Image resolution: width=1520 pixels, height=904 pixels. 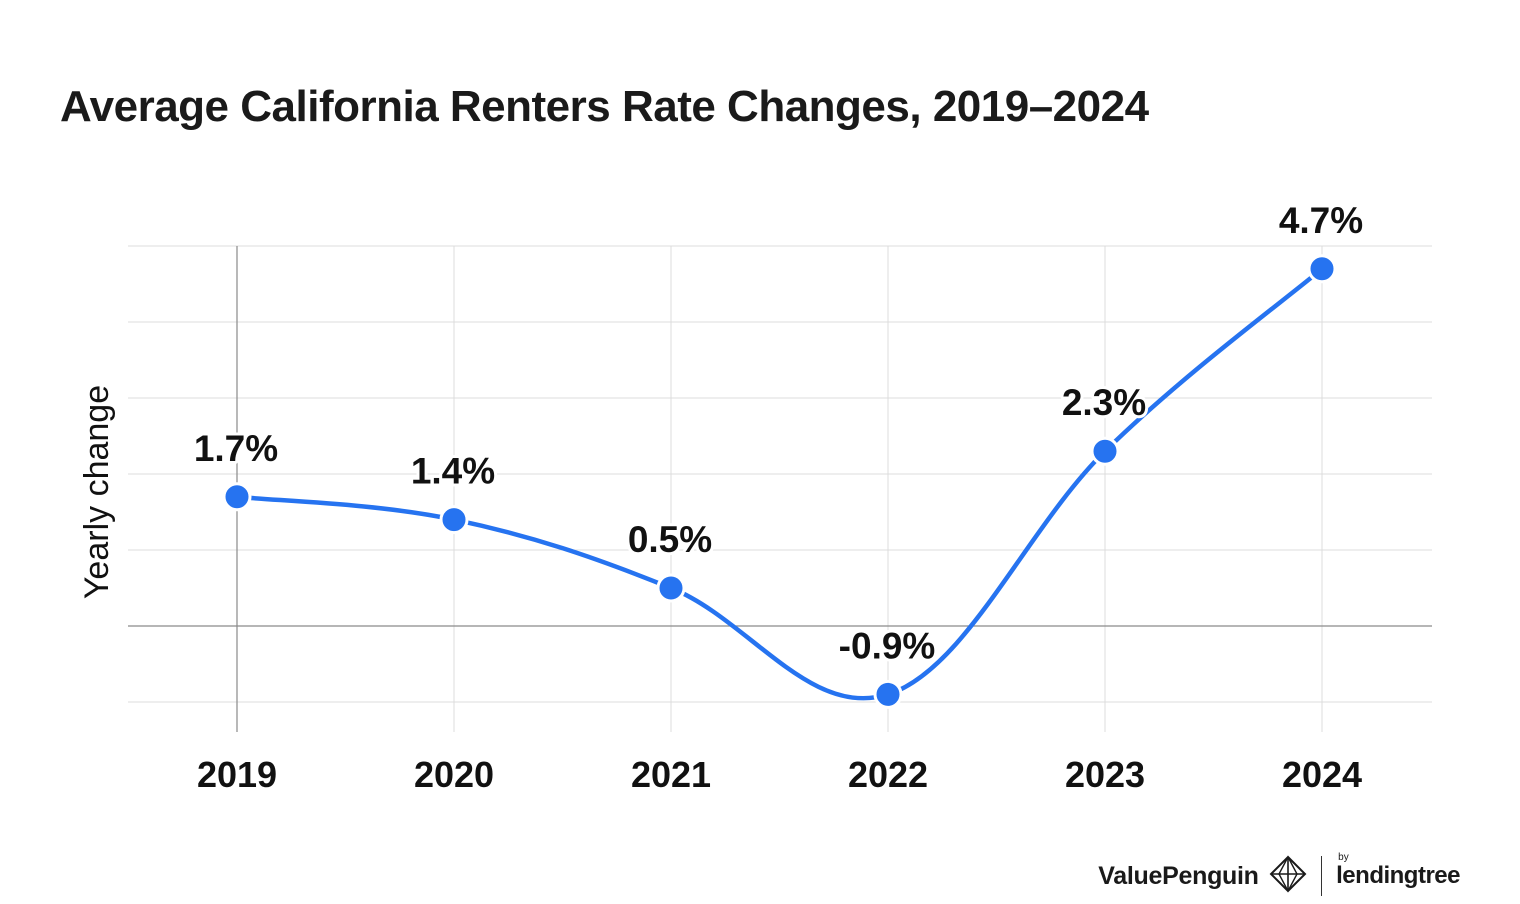 What do you see at coordinates (1321, 220) in the screenshot?
I see `data-label-2024: 4.7%` at bounding box center [1321, 220].